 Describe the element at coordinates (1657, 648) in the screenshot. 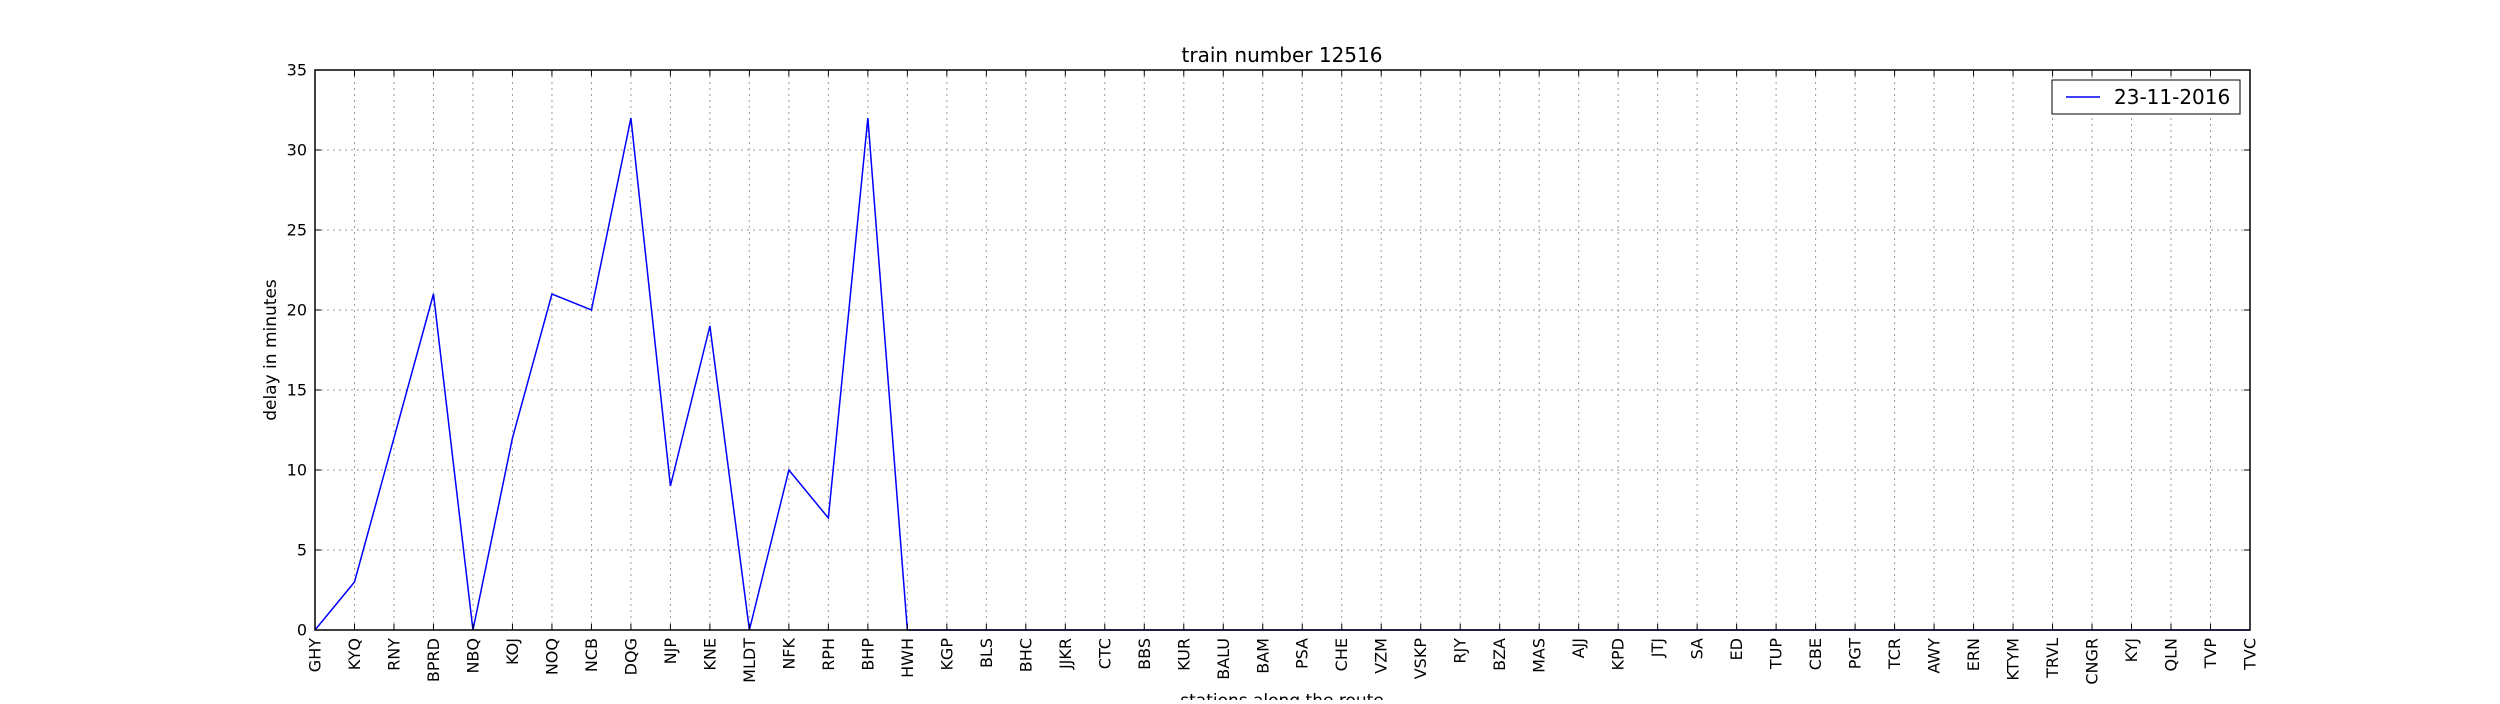

I see `x-tick-label: JTJ` at that location.